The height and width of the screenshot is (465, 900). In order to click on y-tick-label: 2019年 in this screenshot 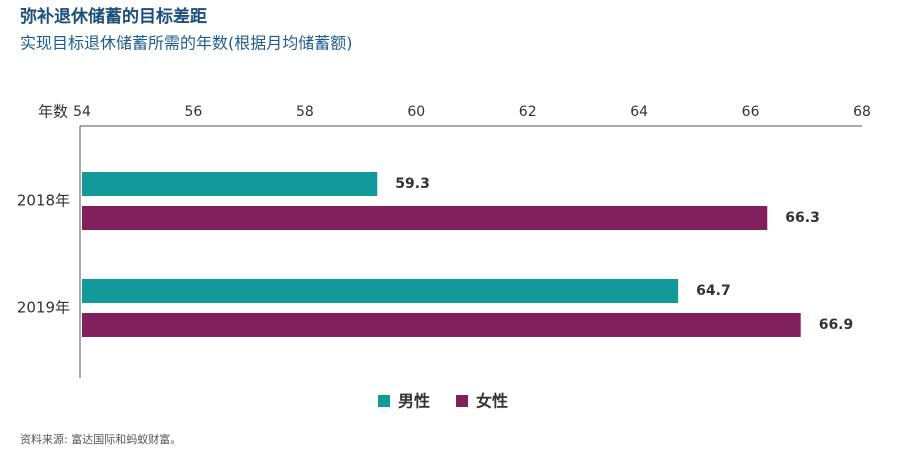, I will do `click(43, 308)`.